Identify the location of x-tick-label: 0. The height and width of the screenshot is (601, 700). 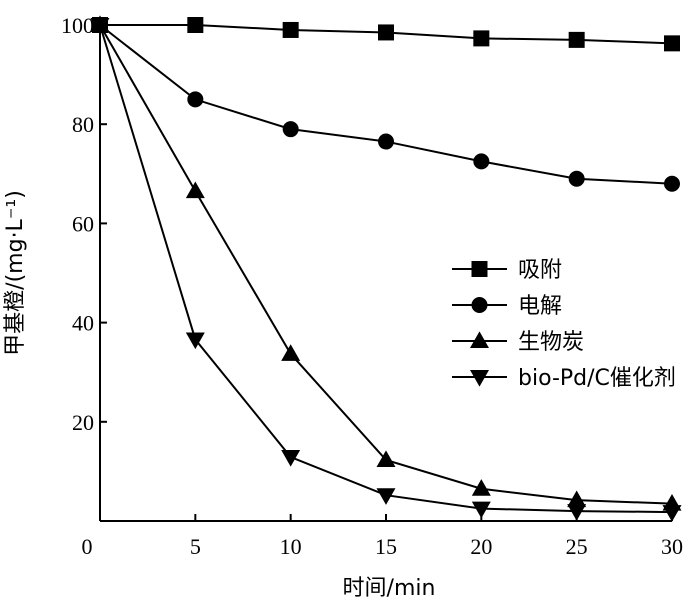
(87, 546).